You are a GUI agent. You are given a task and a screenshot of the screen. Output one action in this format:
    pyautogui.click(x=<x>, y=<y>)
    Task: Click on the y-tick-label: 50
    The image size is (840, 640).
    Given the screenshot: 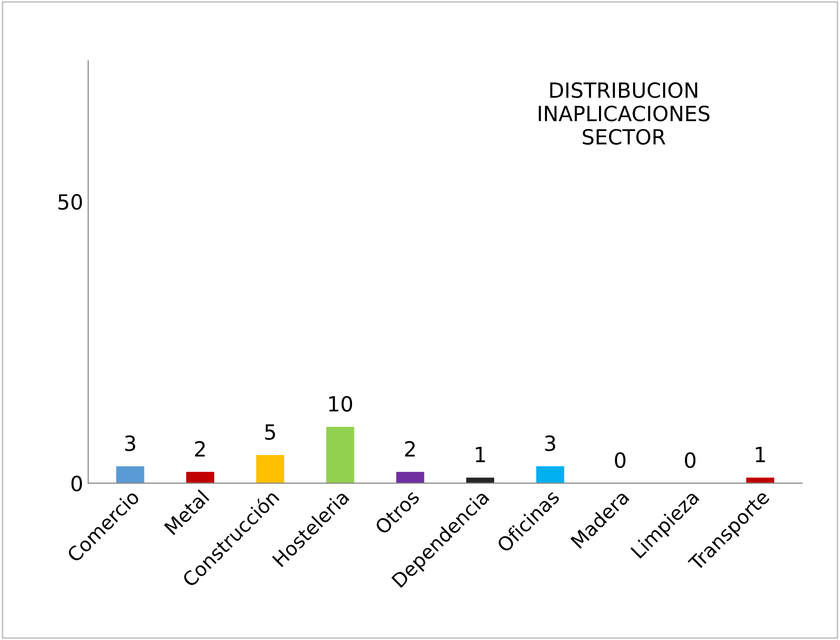 What is the action you would take?
    pyautogui.click(x=70, y=202)
    